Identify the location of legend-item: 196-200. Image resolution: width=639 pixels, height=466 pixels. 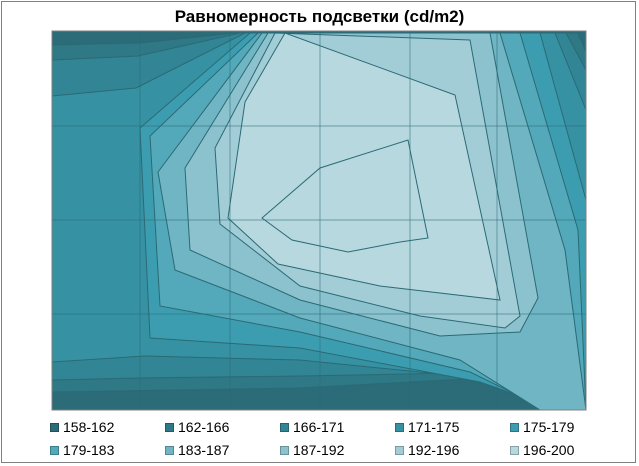
(542, 450).